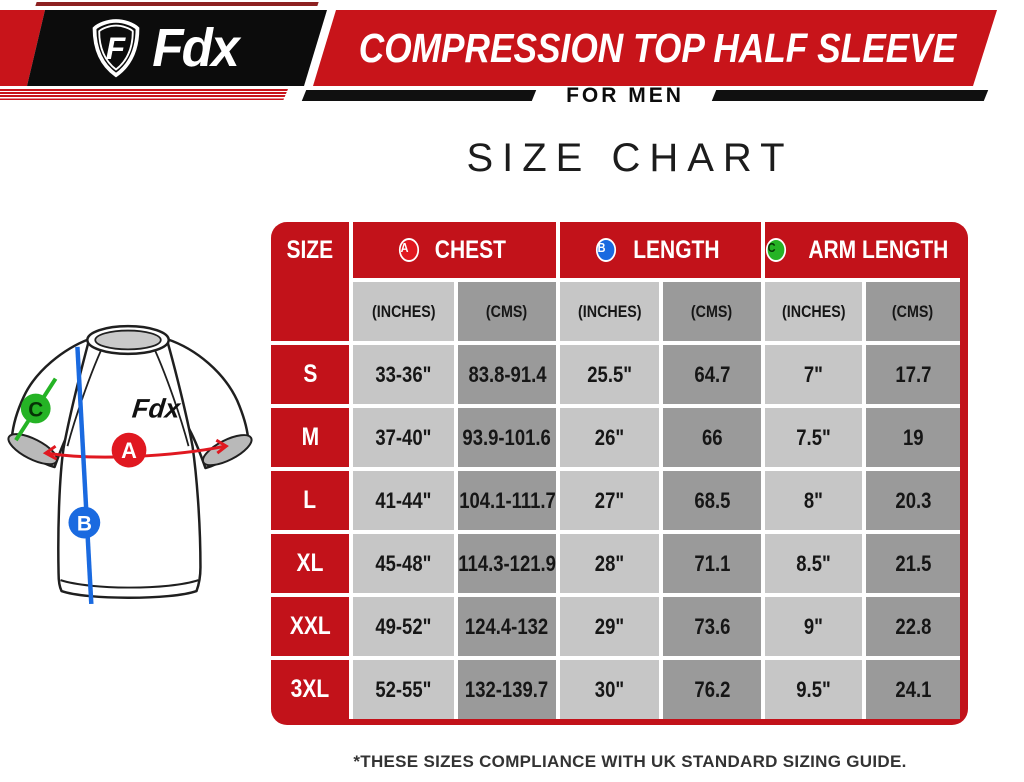 The image size is (1024, 782). I want to click on cell-length-inches: 29", so click(609, 626).